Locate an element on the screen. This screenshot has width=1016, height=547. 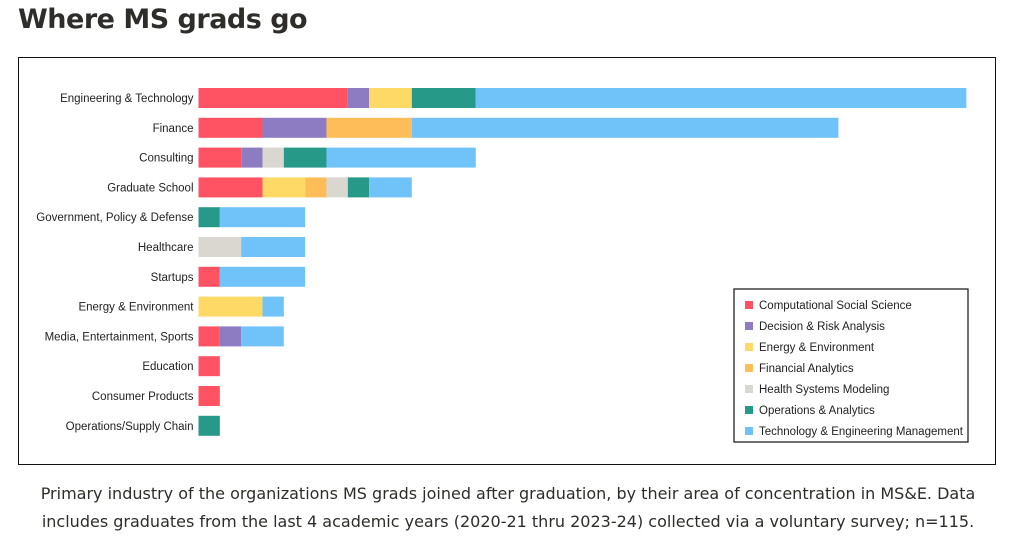
bar-segment-engineering-and-technology-technology-and-engineering-management is located at coordinates (721, 98).